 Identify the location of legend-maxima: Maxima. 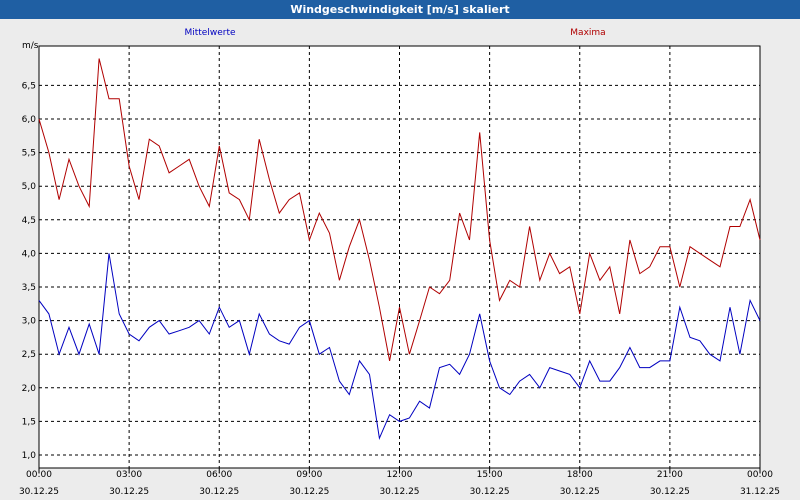
(587, 33).